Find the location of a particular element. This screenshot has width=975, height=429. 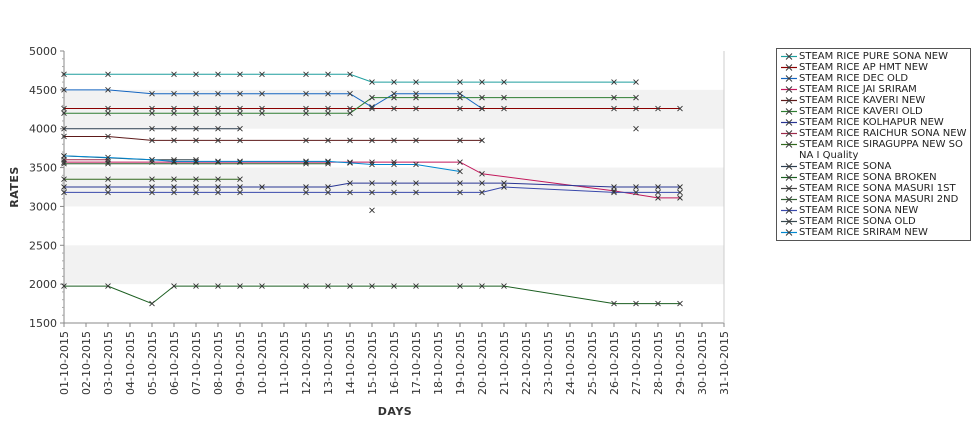

legend-item: STEAM RICE SONA NEW is located at coordinates (873, 210).